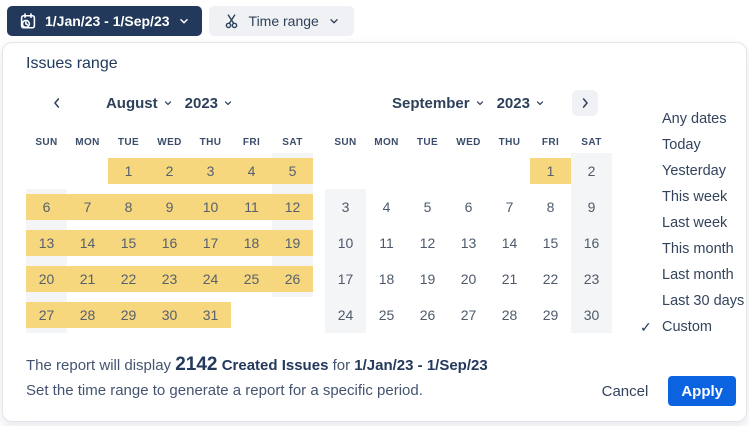 The width and height of the screenshot is (749, 426). Describe the element at coordinates (231, 21) in the screenshot. I see `scissors-icon` at that location.